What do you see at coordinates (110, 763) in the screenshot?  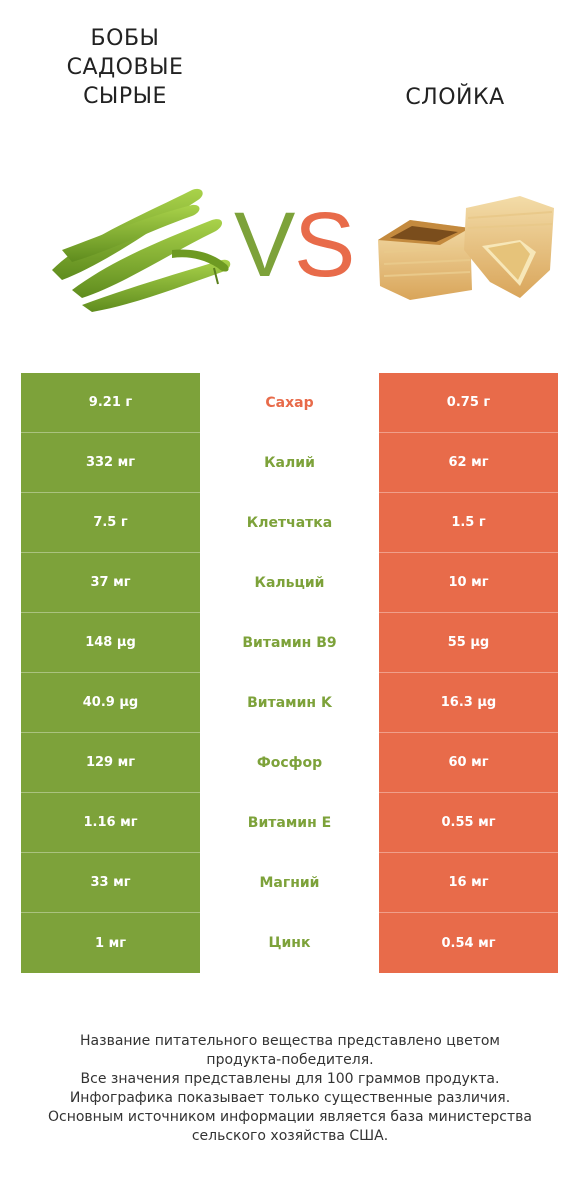 I see `left-value: 129 мг` at bounding box center [110, 763].